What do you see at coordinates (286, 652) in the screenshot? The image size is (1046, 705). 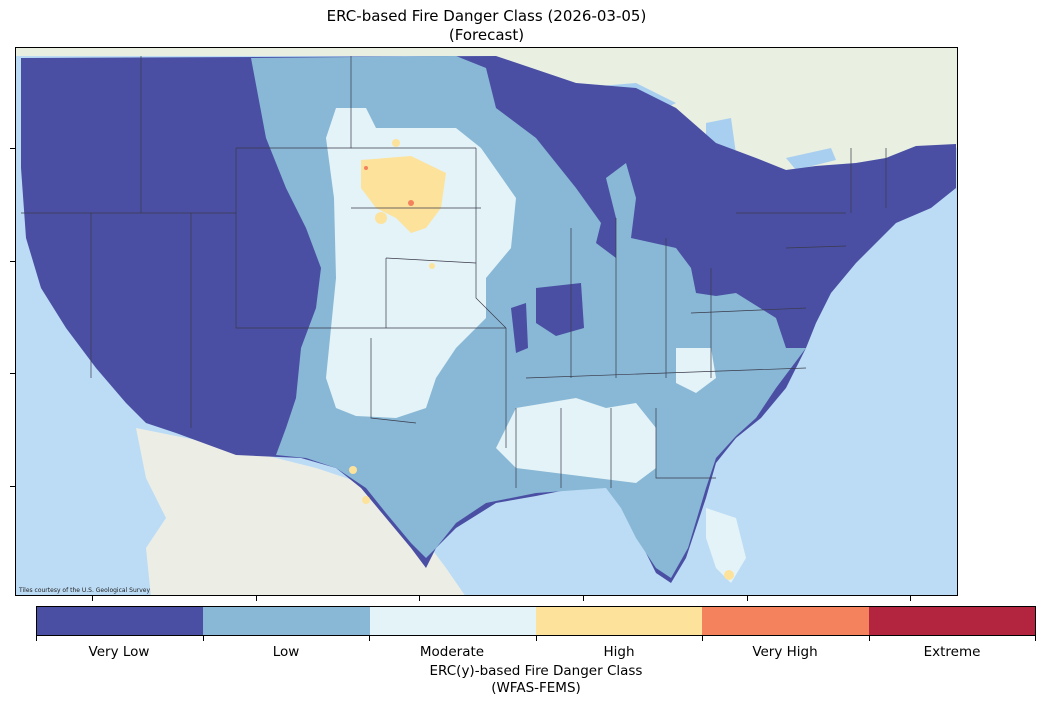 I see `colorbar-label-low: Low` at bounding box center [286, 652].